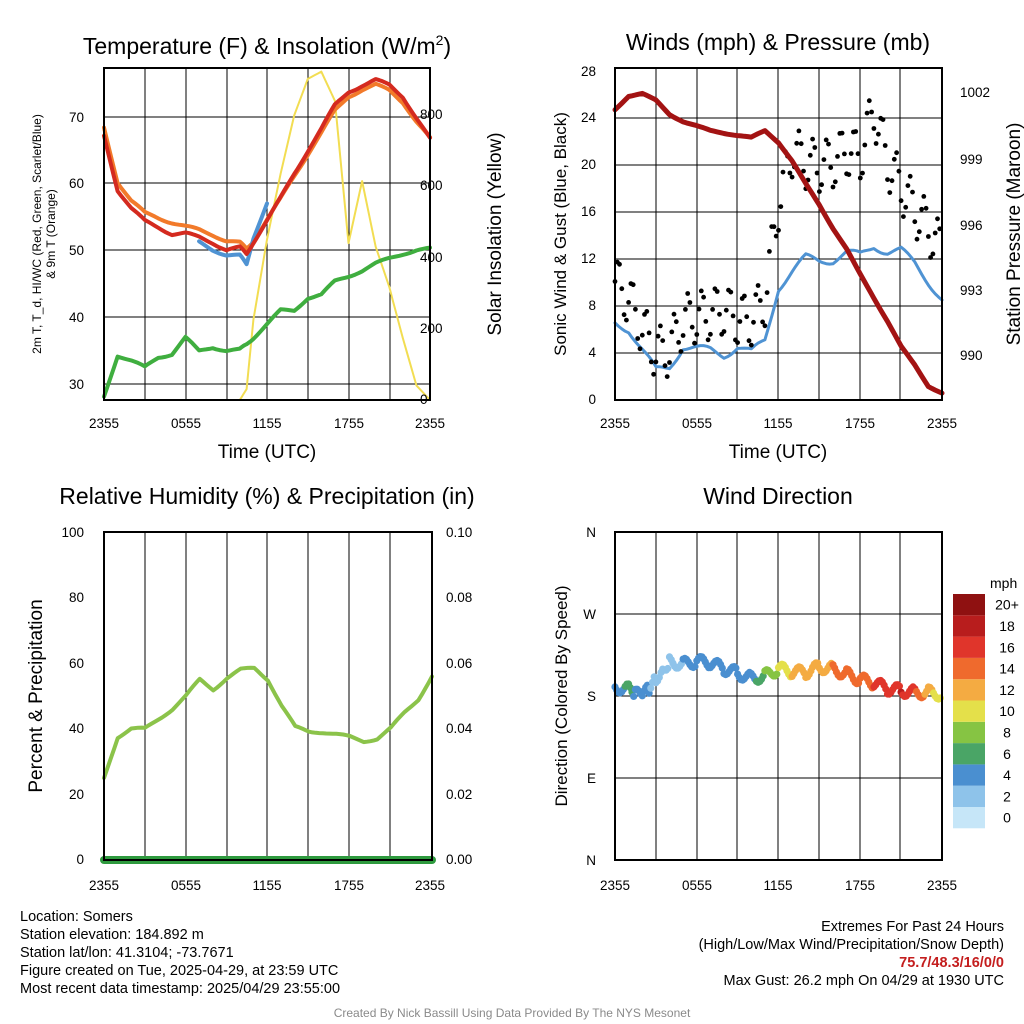 Image resolution: width=1024 pixels, height=1024 pixels. Describe the element at coordinates (76, 384) in the screenshot. I see `y-tick-label: 30` at that location.